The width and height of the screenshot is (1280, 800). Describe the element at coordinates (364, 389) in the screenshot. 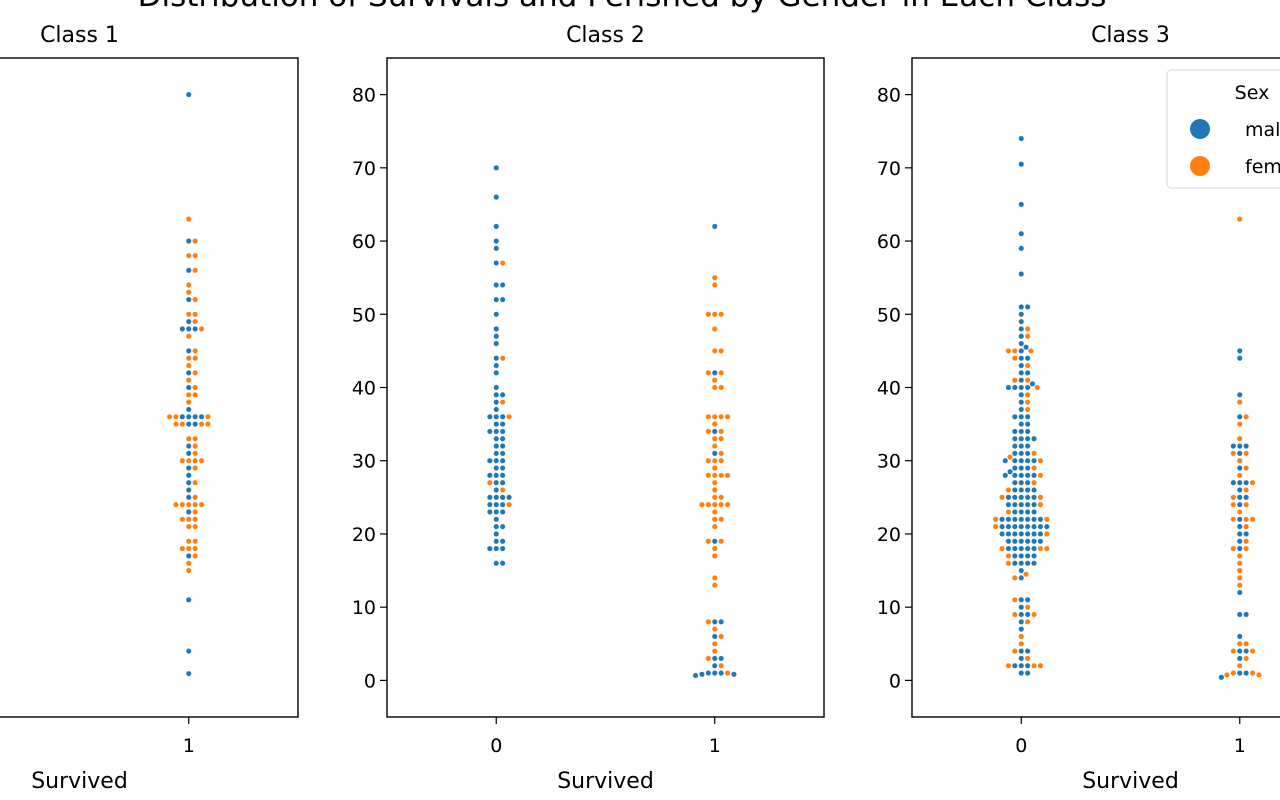

I see `y-tick-label: 40` at that location.